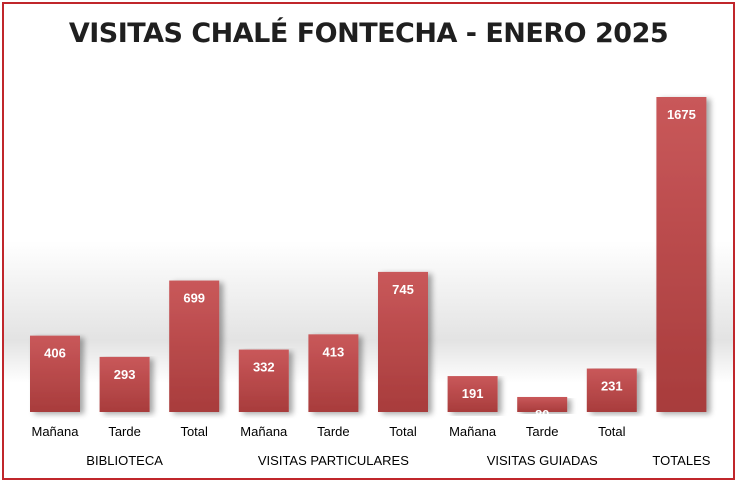  I want to click on data-label: 406, so click(55, 353).